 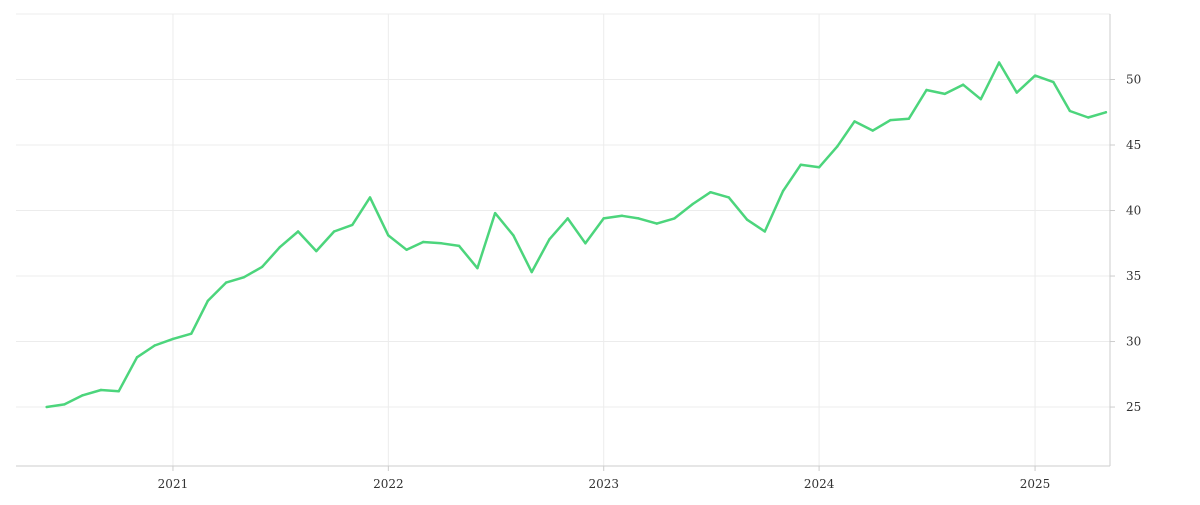 I want to click on y-tick-label: 45, so click(x=1133, y=145).